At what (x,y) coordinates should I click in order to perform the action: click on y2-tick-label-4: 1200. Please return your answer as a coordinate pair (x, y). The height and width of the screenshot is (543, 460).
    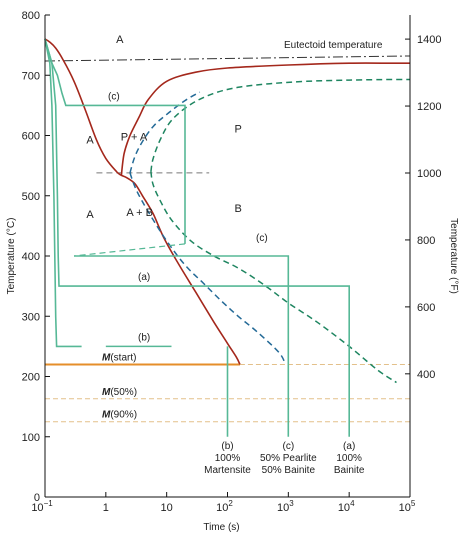
    Looking at the image, I should click on (429, 107).